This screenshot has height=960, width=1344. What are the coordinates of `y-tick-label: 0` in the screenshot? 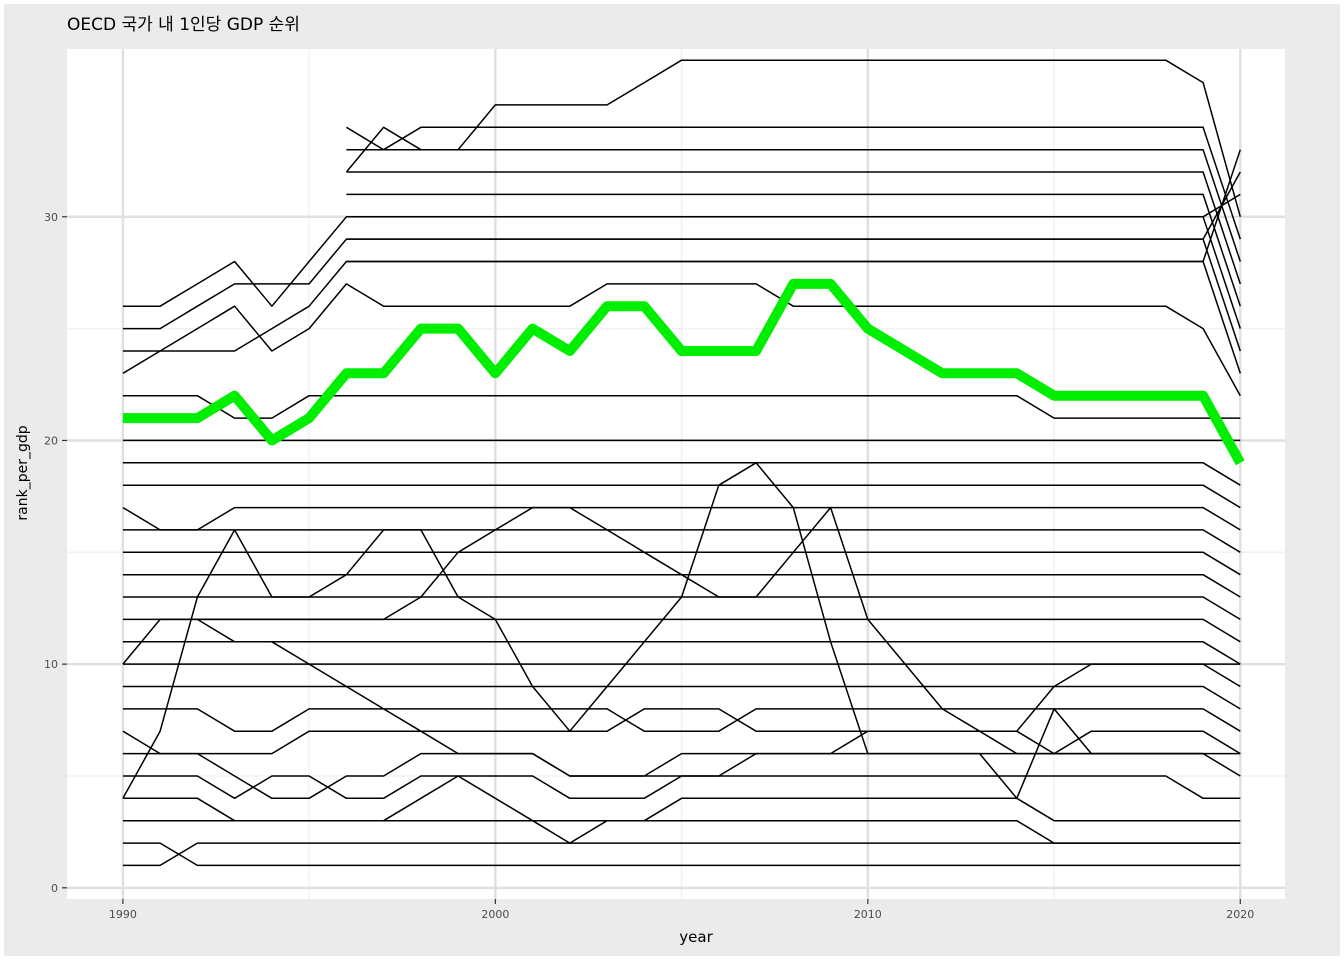 It's located at (54, 888).